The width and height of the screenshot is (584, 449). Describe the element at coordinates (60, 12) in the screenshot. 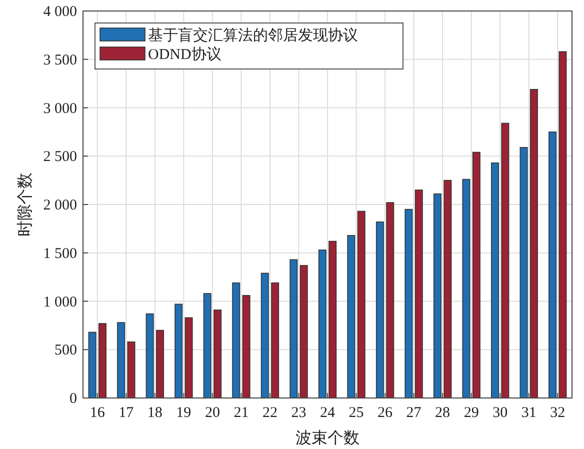

I see `y-tick-label: 4 000` at that location.